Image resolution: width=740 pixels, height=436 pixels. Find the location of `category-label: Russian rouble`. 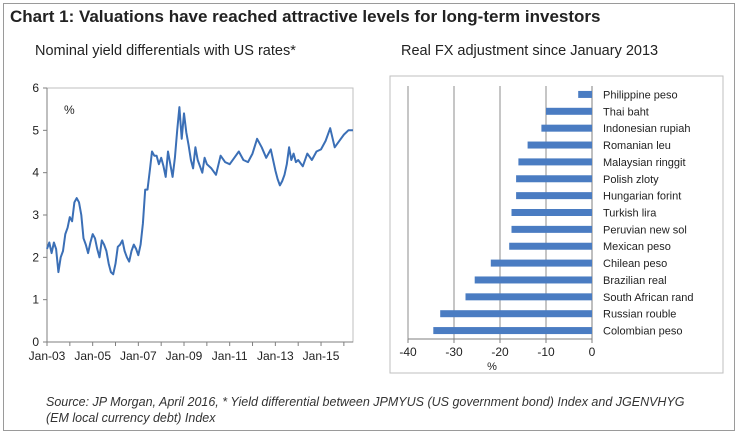

category-label: Russian rouble is located at coordinates (639, 315).